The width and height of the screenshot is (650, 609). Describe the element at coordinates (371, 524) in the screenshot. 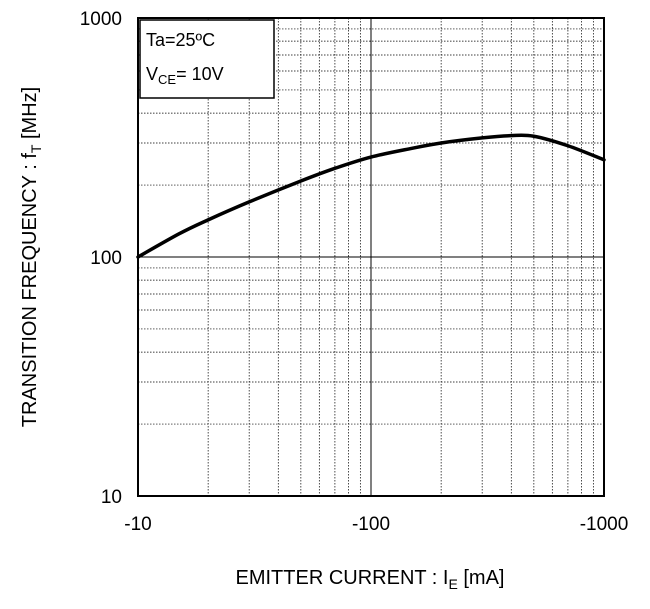

I see `x-tick-label: -100` at that location.